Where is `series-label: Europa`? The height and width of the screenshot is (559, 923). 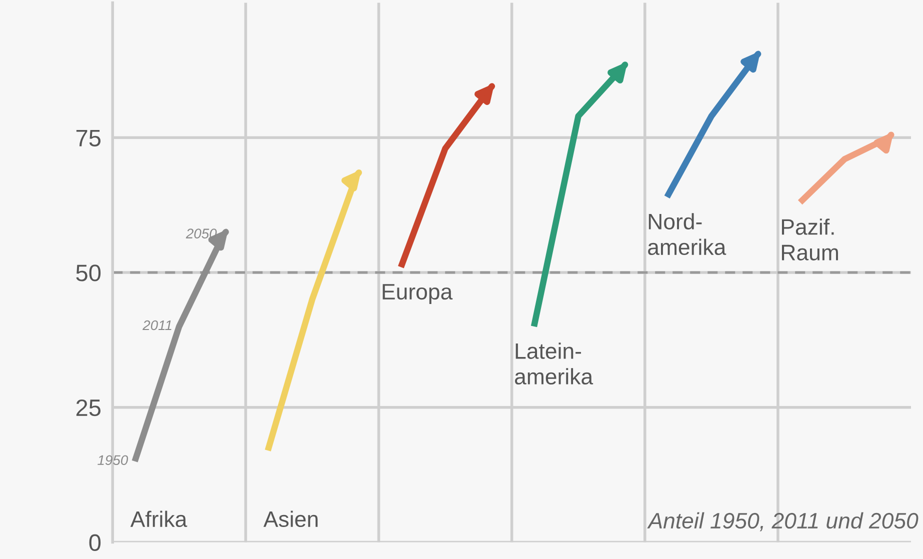
series-label: Europa is located at coordinates (417, 294).